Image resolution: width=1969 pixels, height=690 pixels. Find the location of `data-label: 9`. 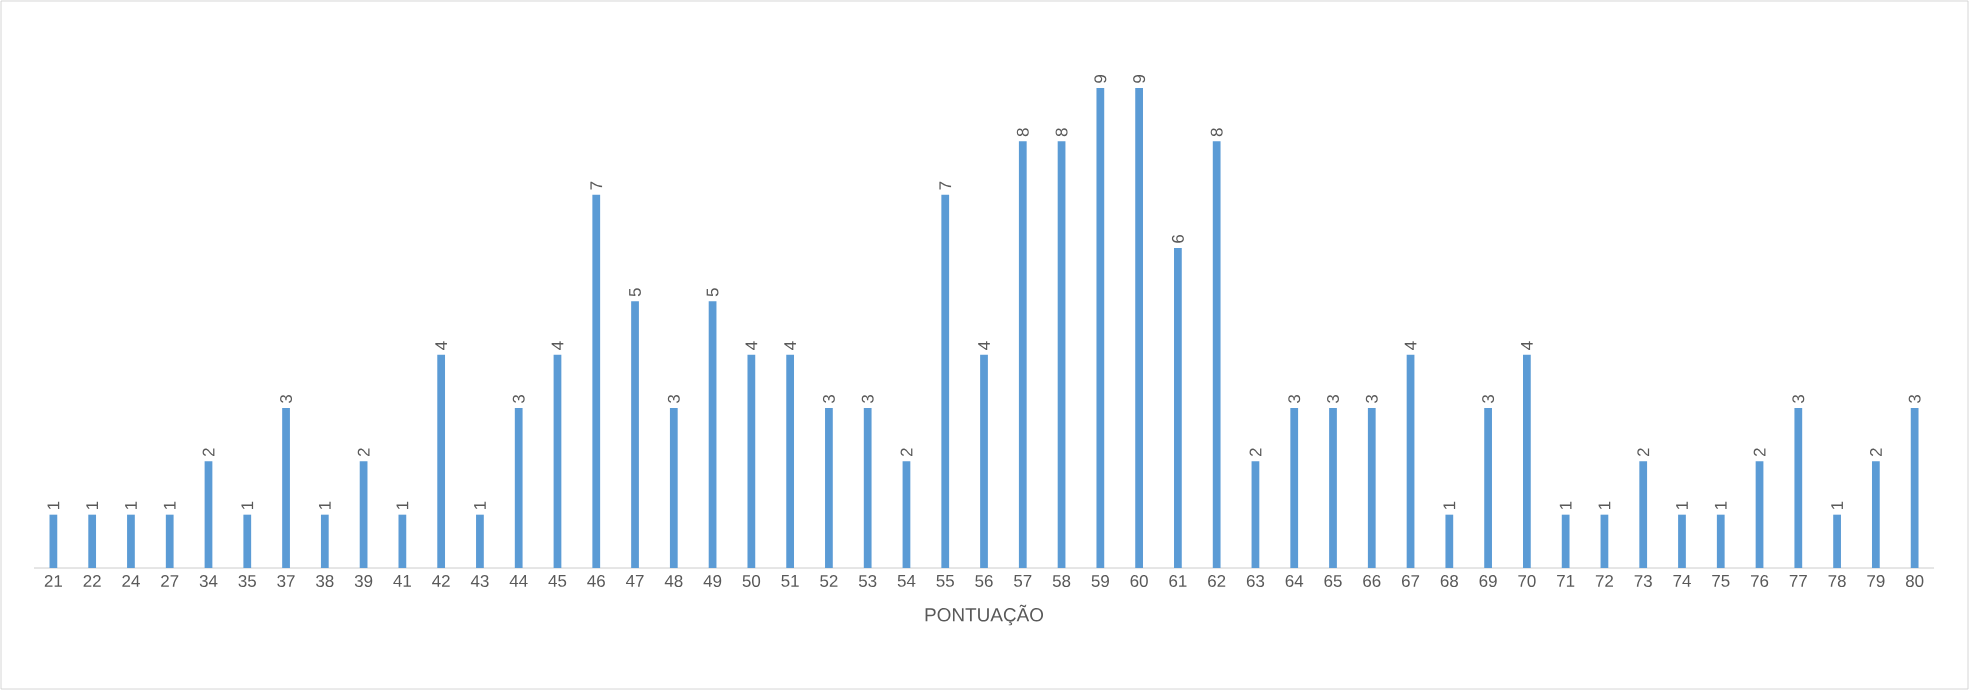

data-label: 9 is located at coordinates (1100, 78).